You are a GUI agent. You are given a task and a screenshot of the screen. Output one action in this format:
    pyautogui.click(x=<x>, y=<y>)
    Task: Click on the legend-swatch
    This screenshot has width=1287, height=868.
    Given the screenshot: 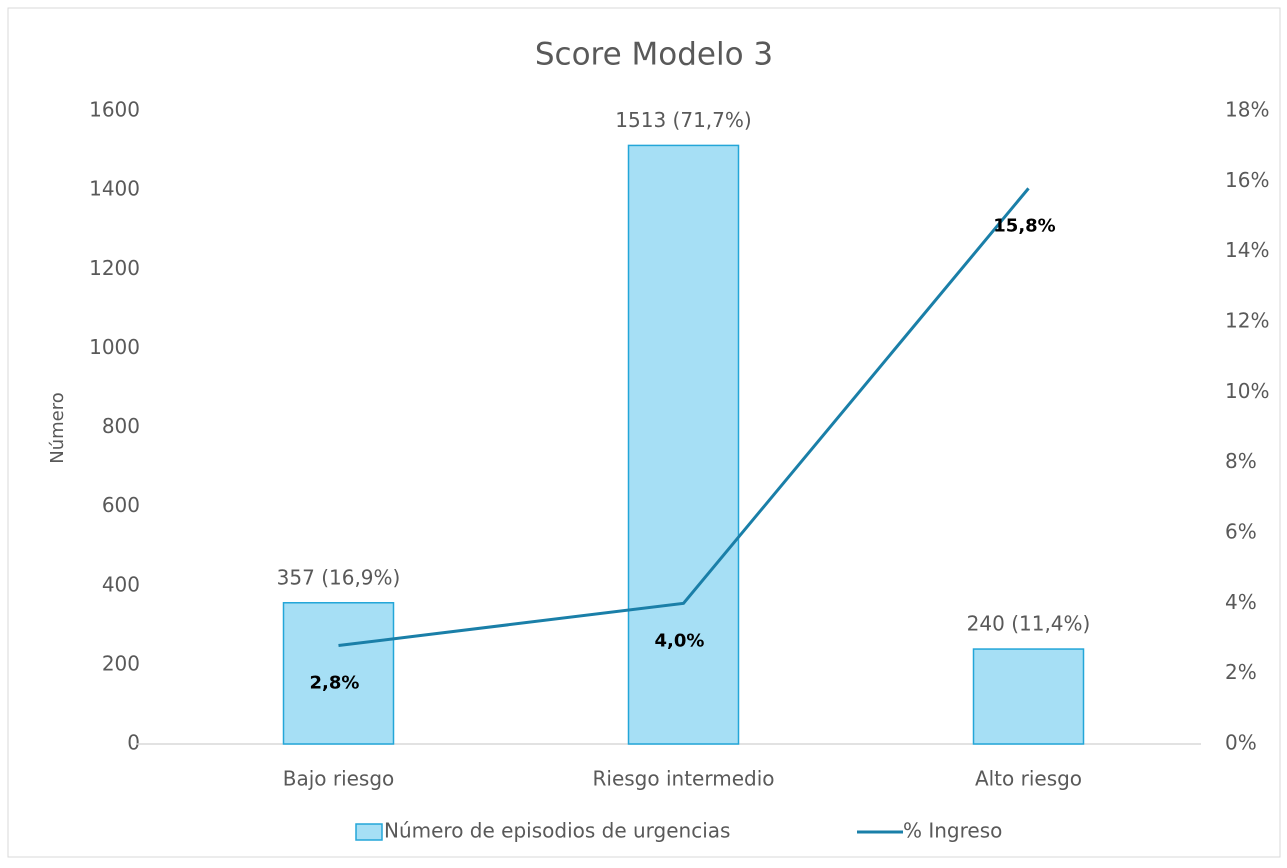 What is the action you would take?
    pyautogui.click(x=369, y=832)
    